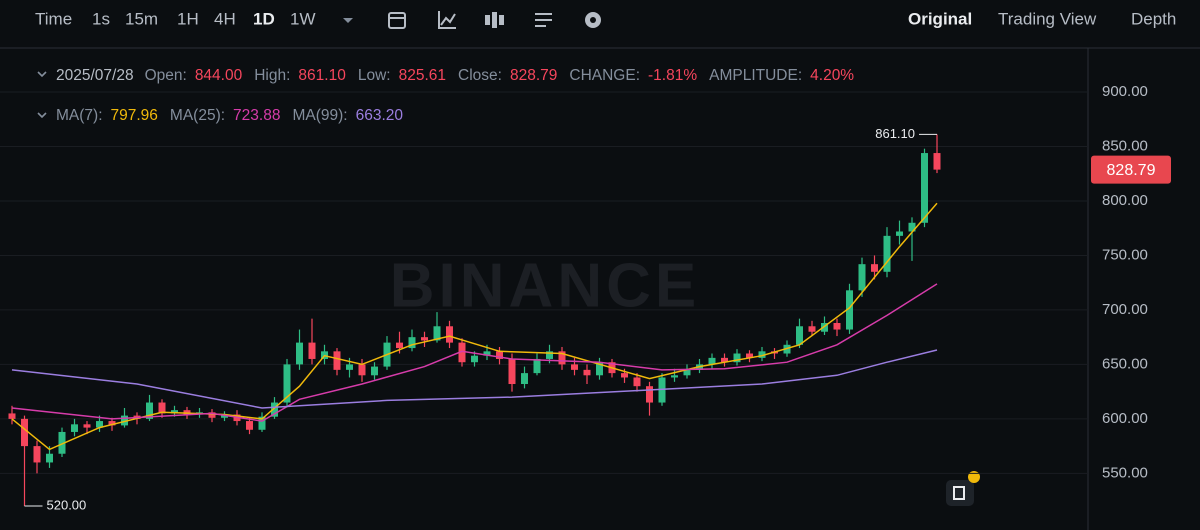 This screenshot has height=530, width=1200. I want to click on y-tick-label: 900.00, so click(1125, 91).